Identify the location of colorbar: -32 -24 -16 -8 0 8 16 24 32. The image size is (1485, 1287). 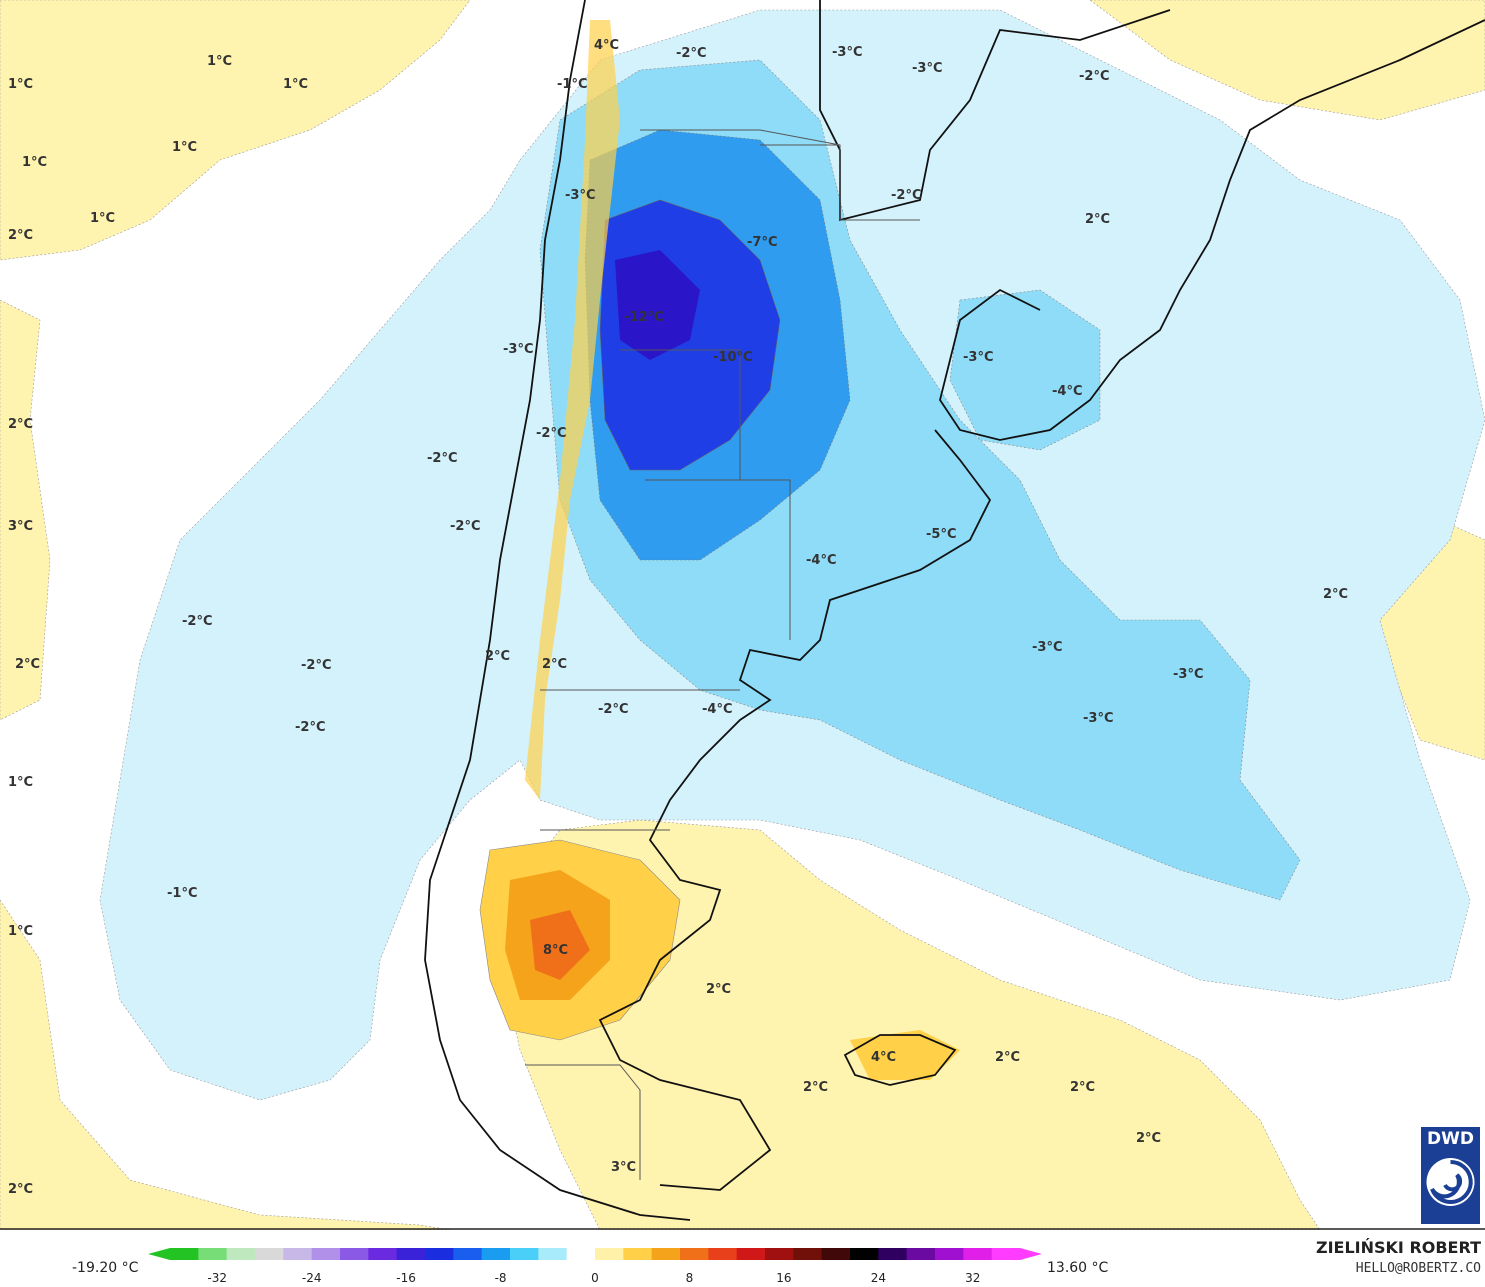
(595, 1266).